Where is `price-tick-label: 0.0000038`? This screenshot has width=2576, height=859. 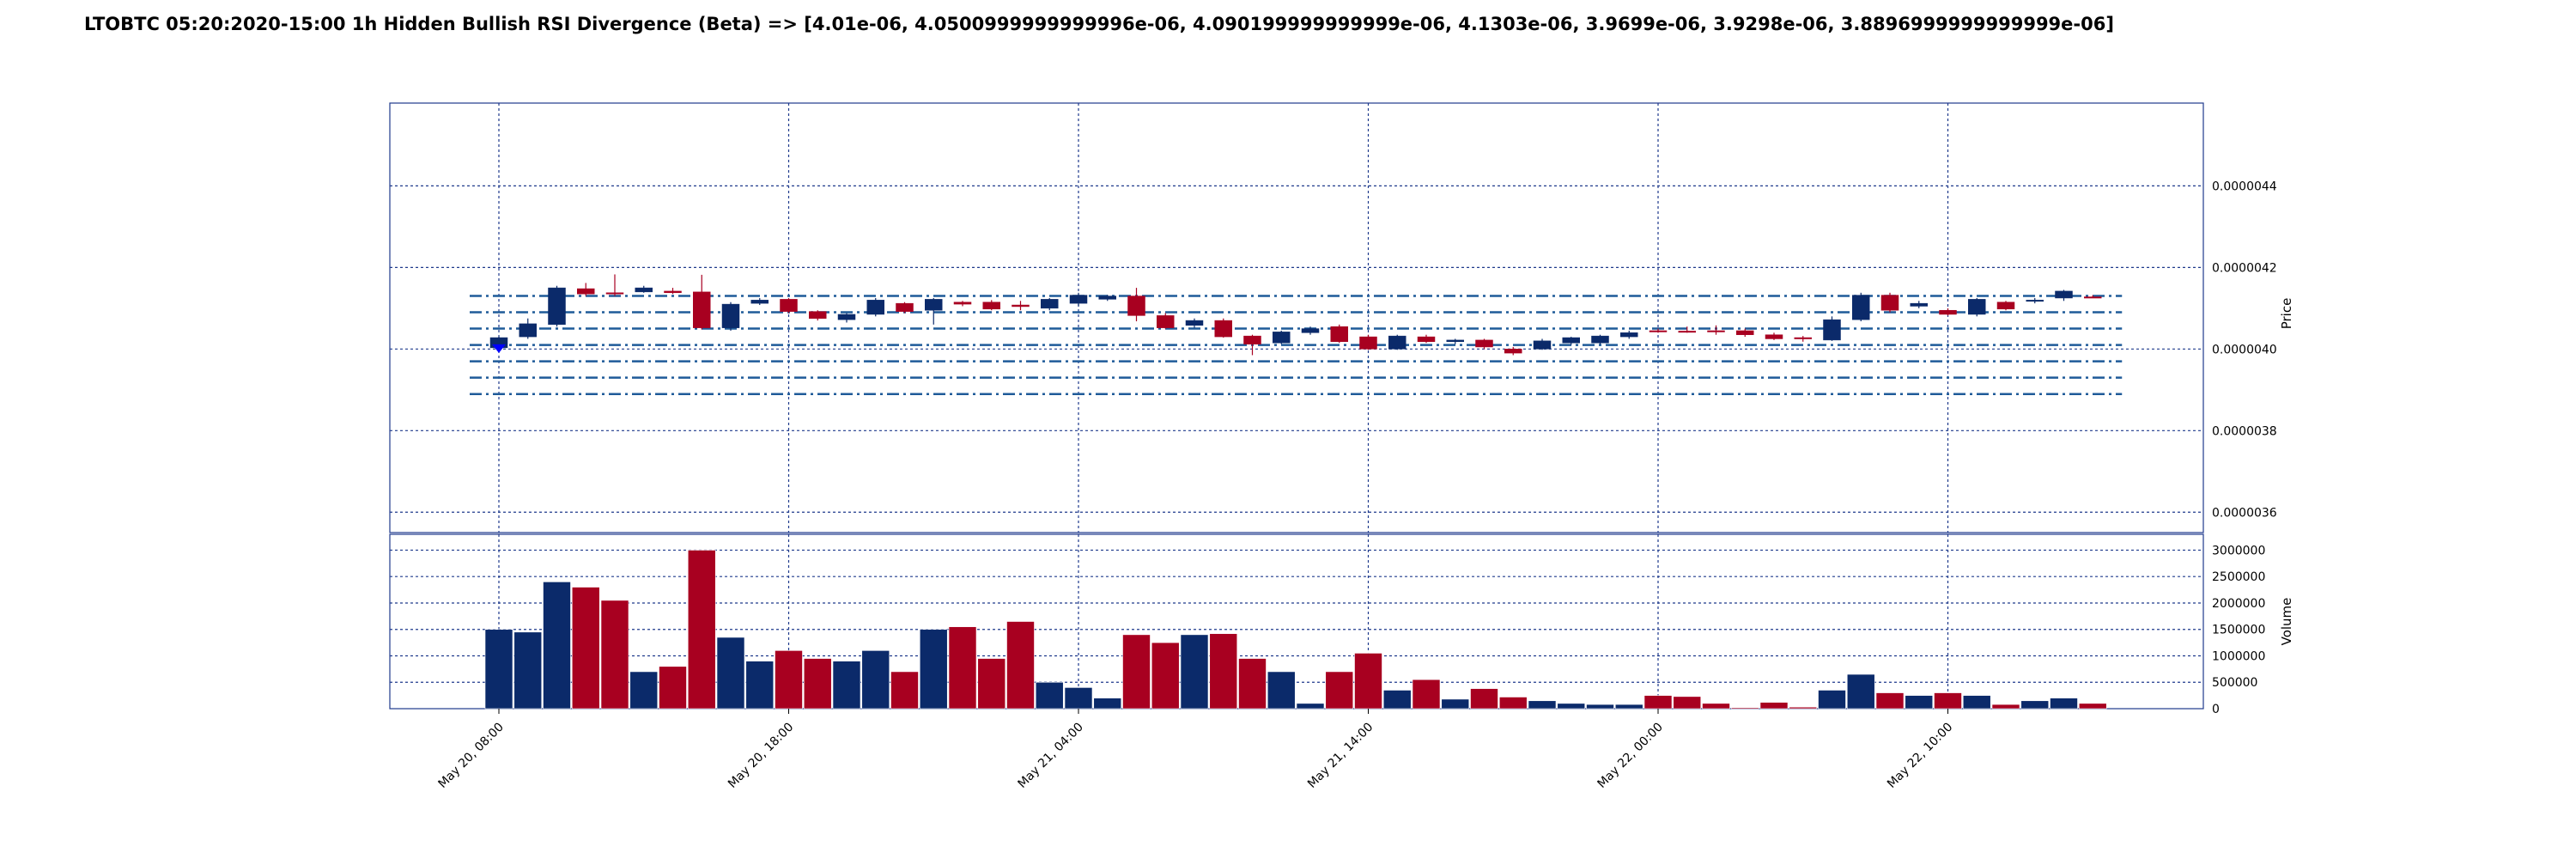 price-tick-label: 0.0000038 is located at coordinates (2244, 431).